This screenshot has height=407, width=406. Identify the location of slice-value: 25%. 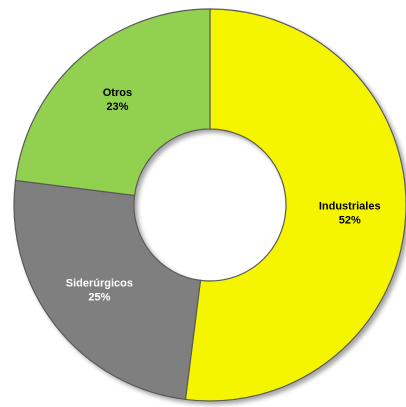
(99, 298).